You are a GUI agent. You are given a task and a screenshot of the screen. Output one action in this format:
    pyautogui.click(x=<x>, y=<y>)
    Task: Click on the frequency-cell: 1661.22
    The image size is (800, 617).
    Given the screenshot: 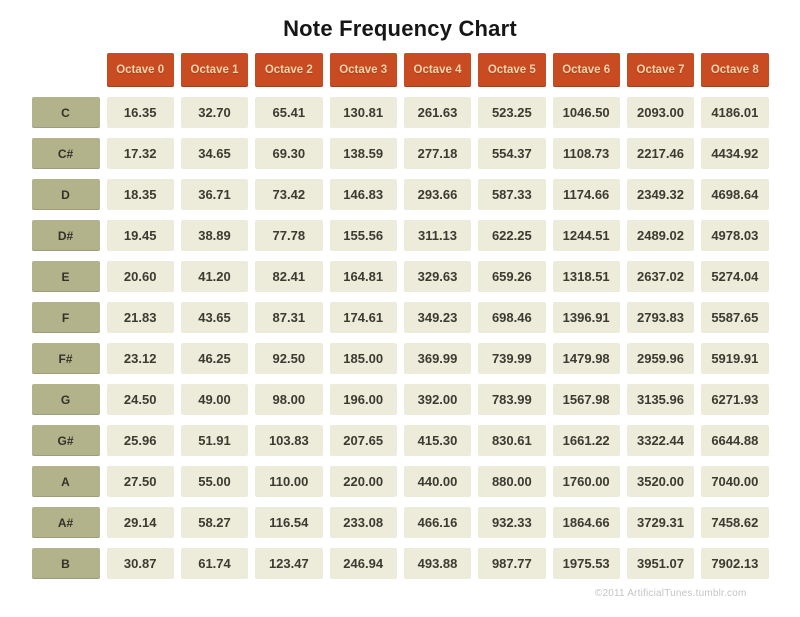 What is the action you would take?
    pyautogui.click(x=586, y=440)
    